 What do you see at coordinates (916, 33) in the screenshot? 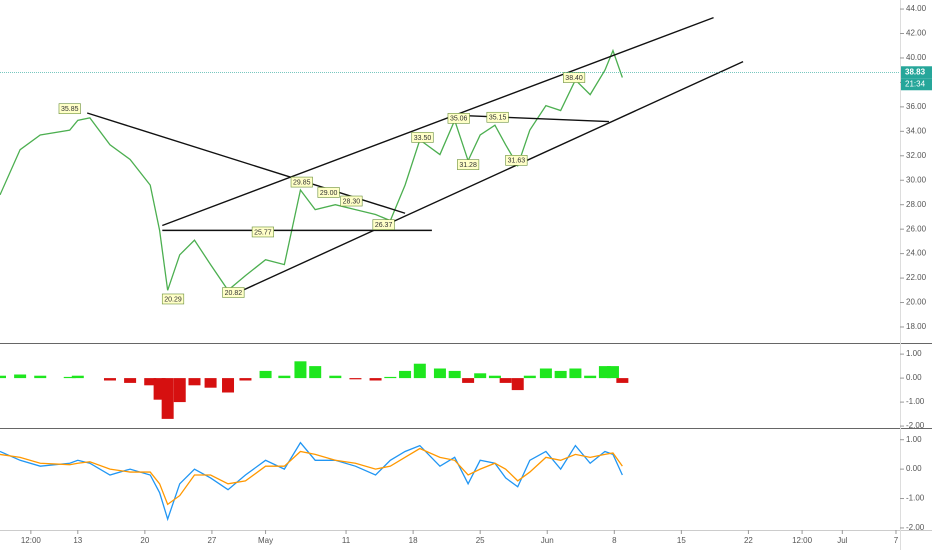
I see `y-tick-label: 42.00` at bounding box center [916, 33].